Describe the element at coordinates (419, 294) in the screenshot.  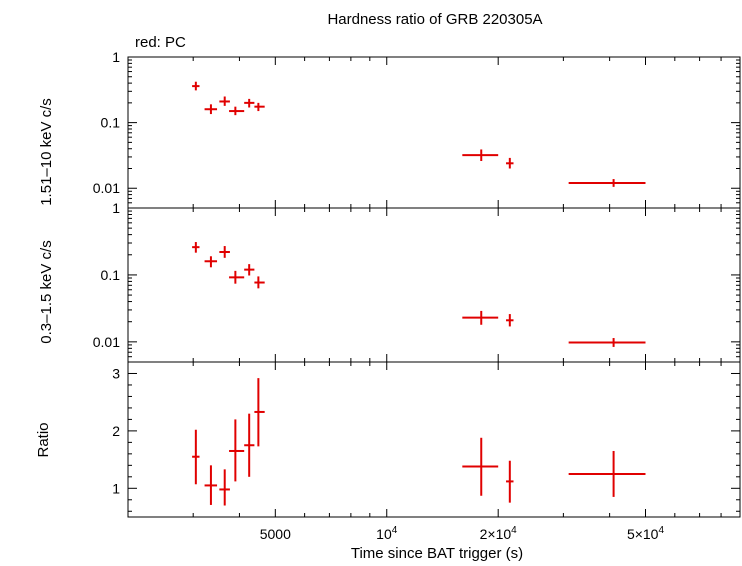
I see `panel-soft-points` at that location.